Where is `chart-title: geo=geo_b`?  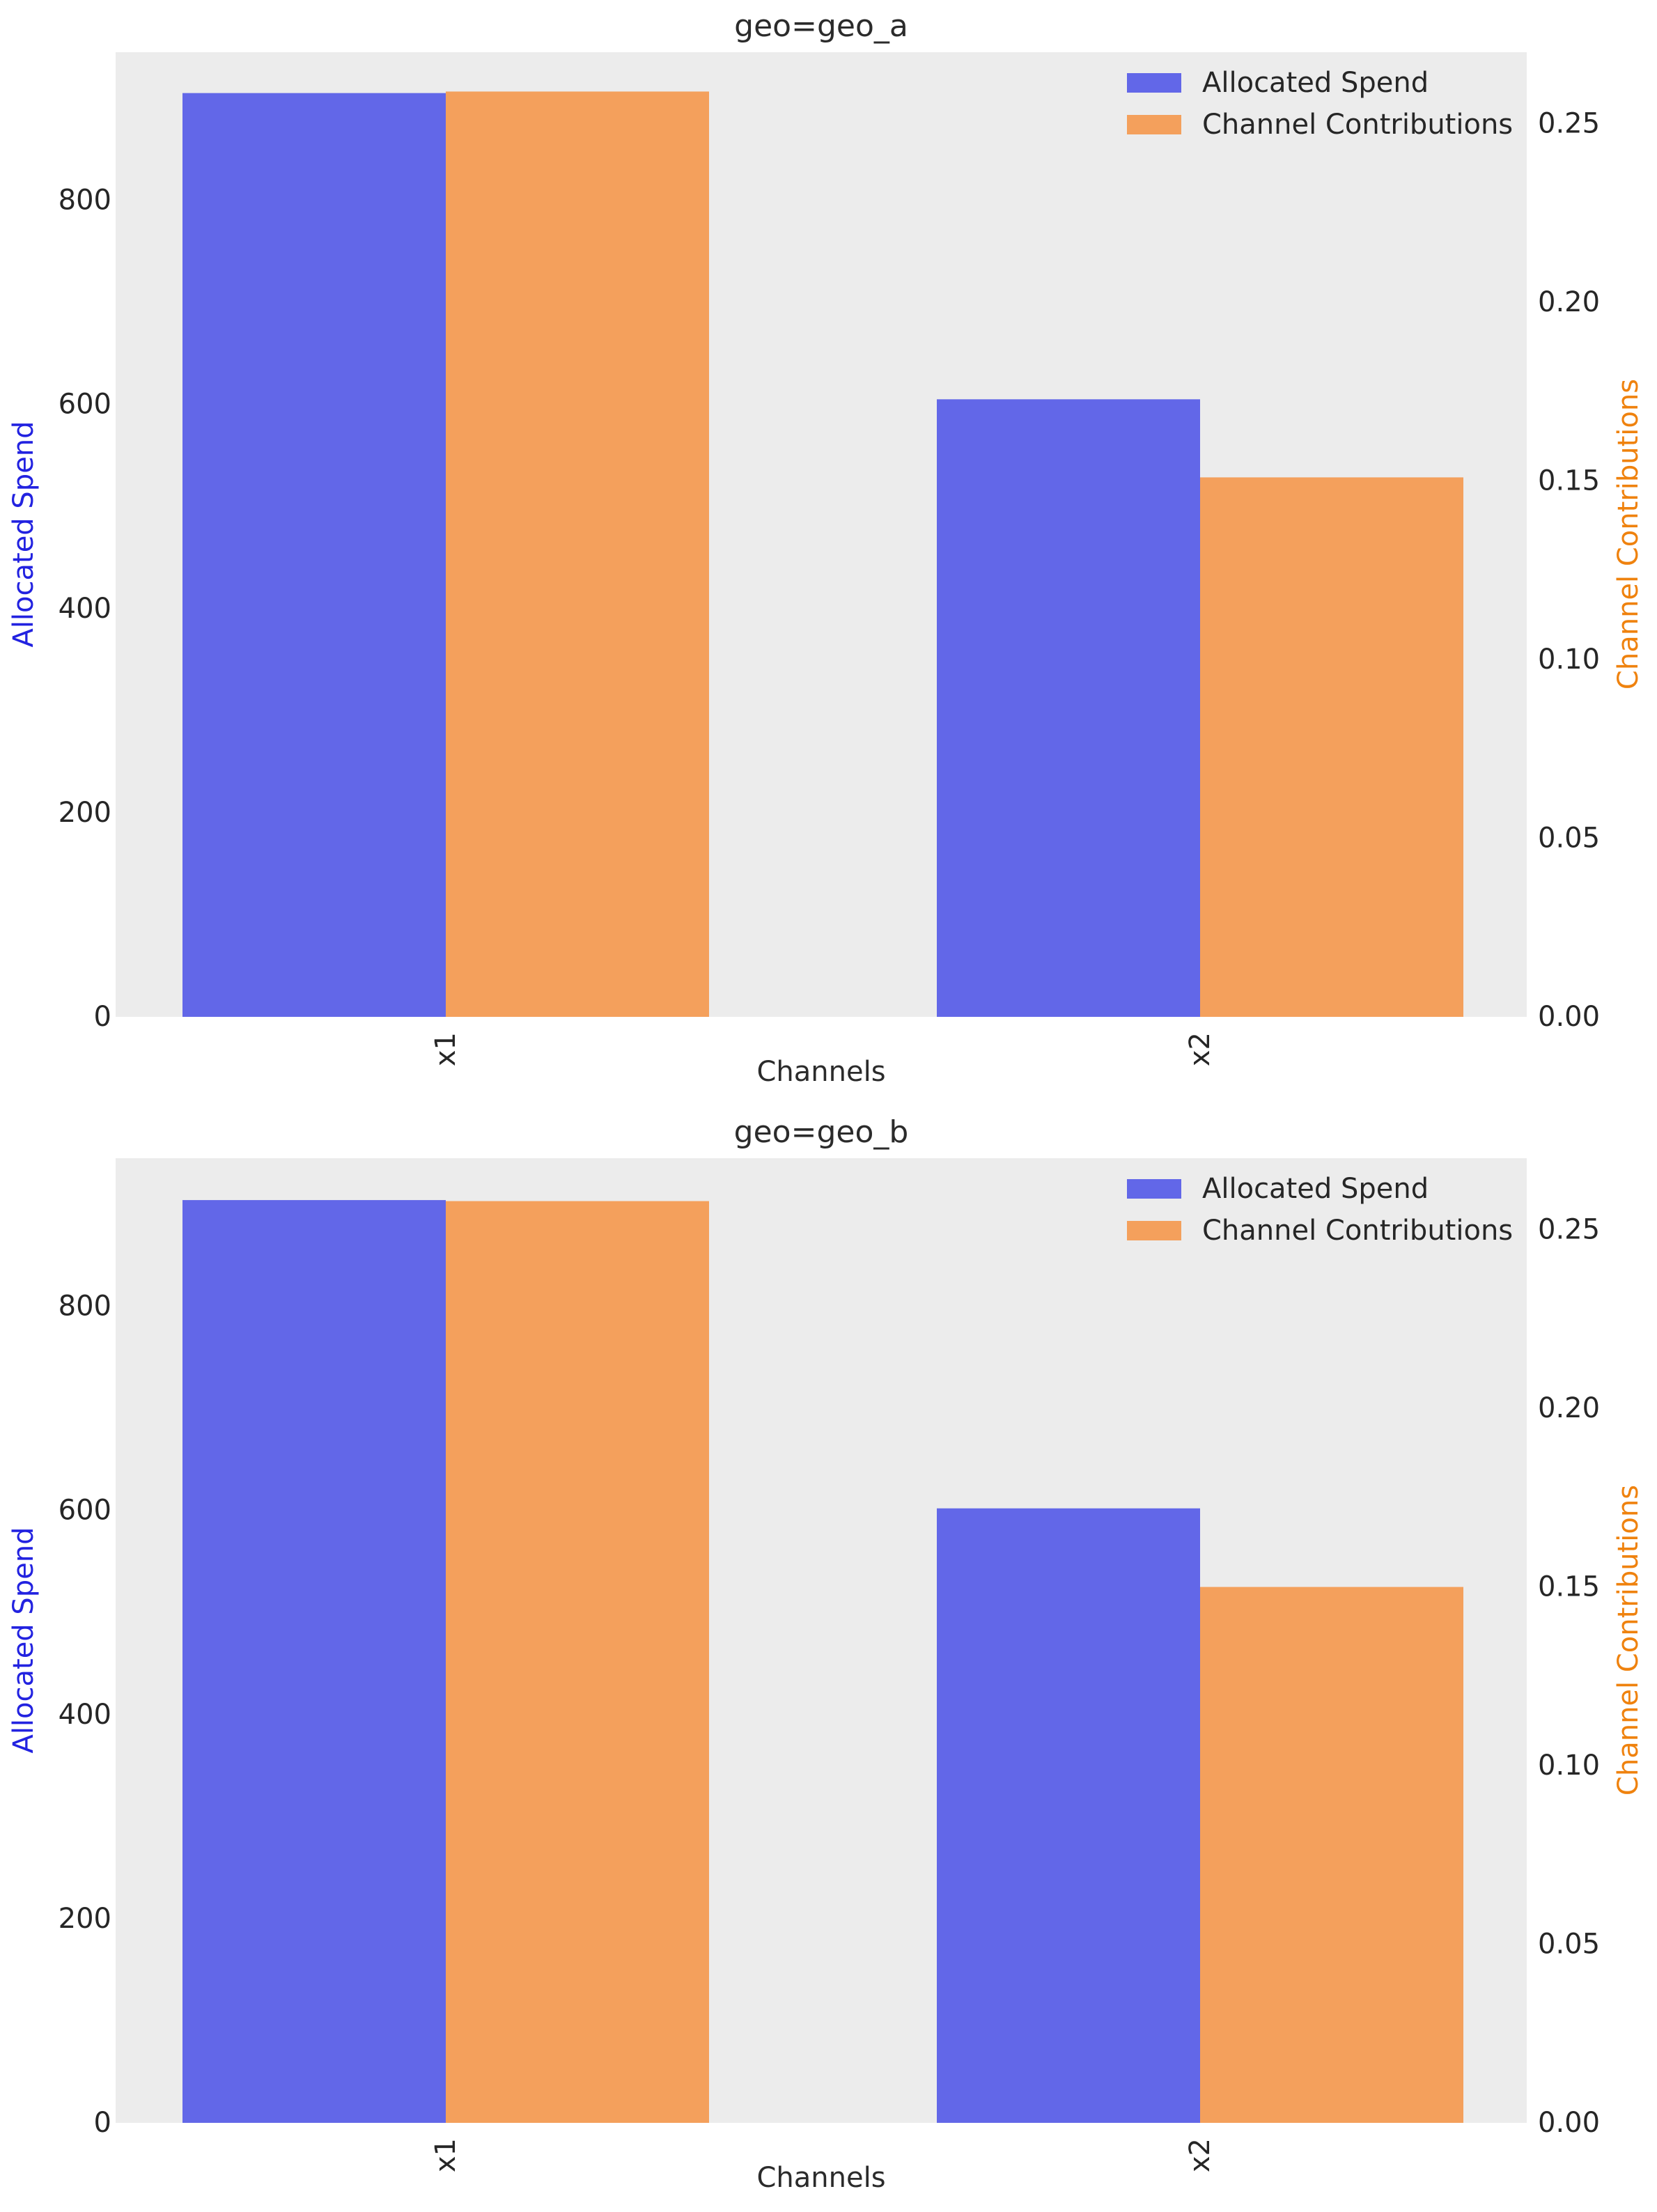
chart-title: geo=geo_b is located at coordinates (821, 1132).